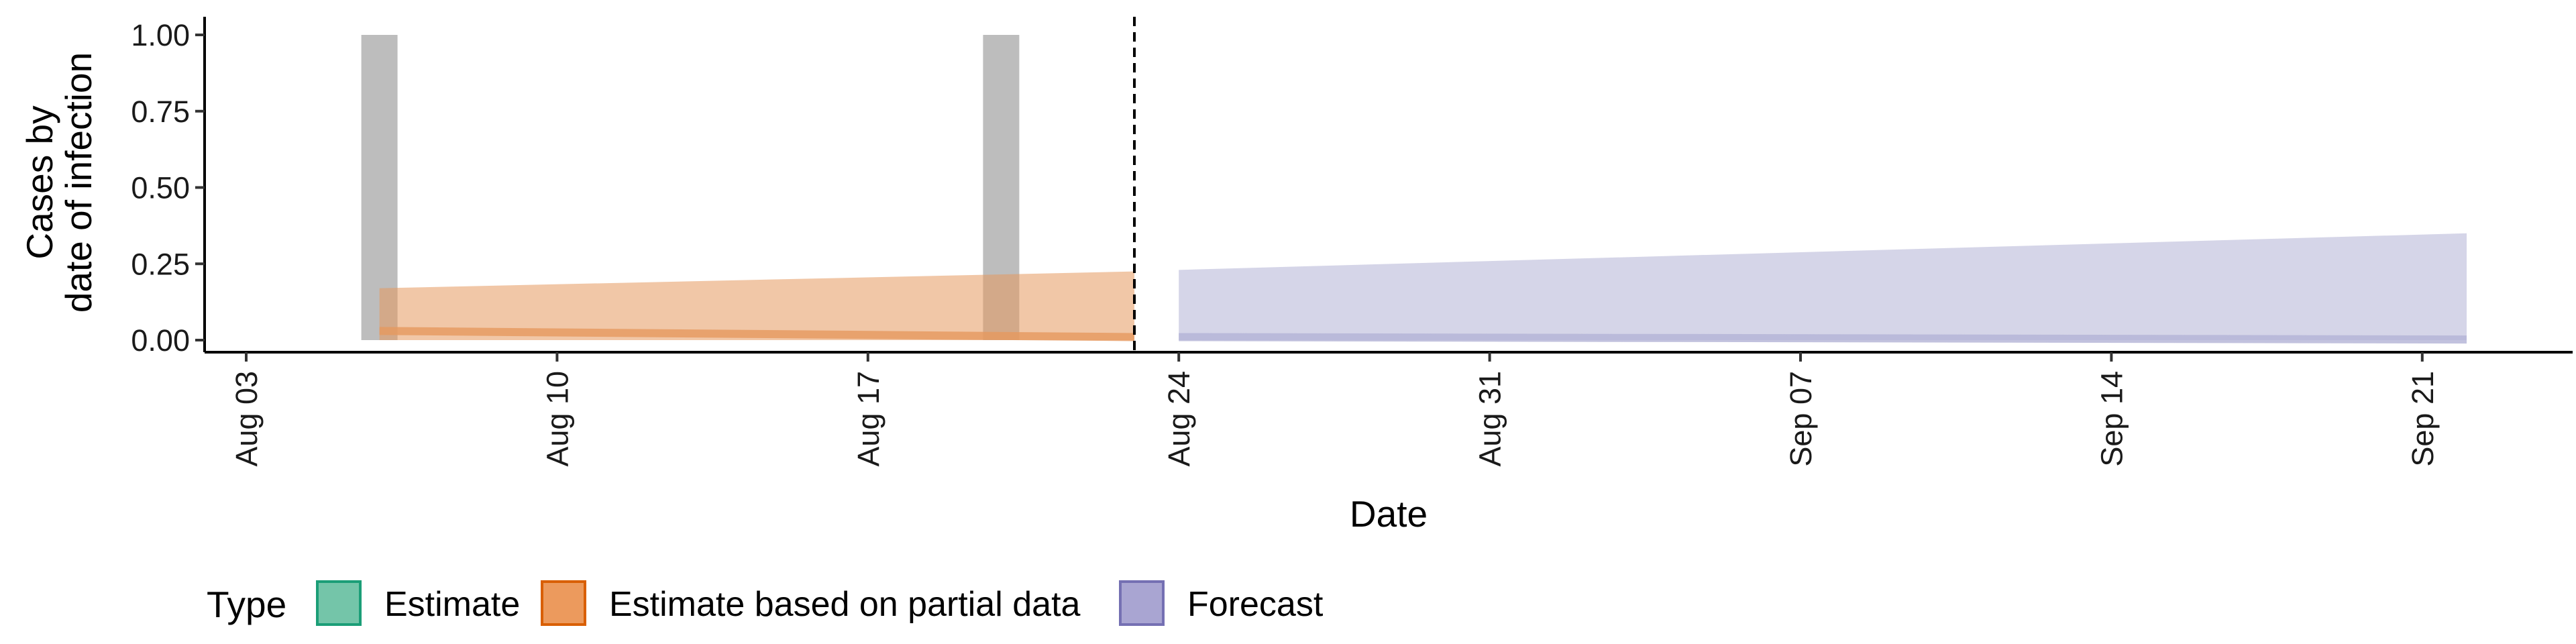 This screenshot has width=2576, height=644. Describe the element at coordinates (1179, 419) in the screenshot. I see `x-tick-label: Aug 24` at that location.